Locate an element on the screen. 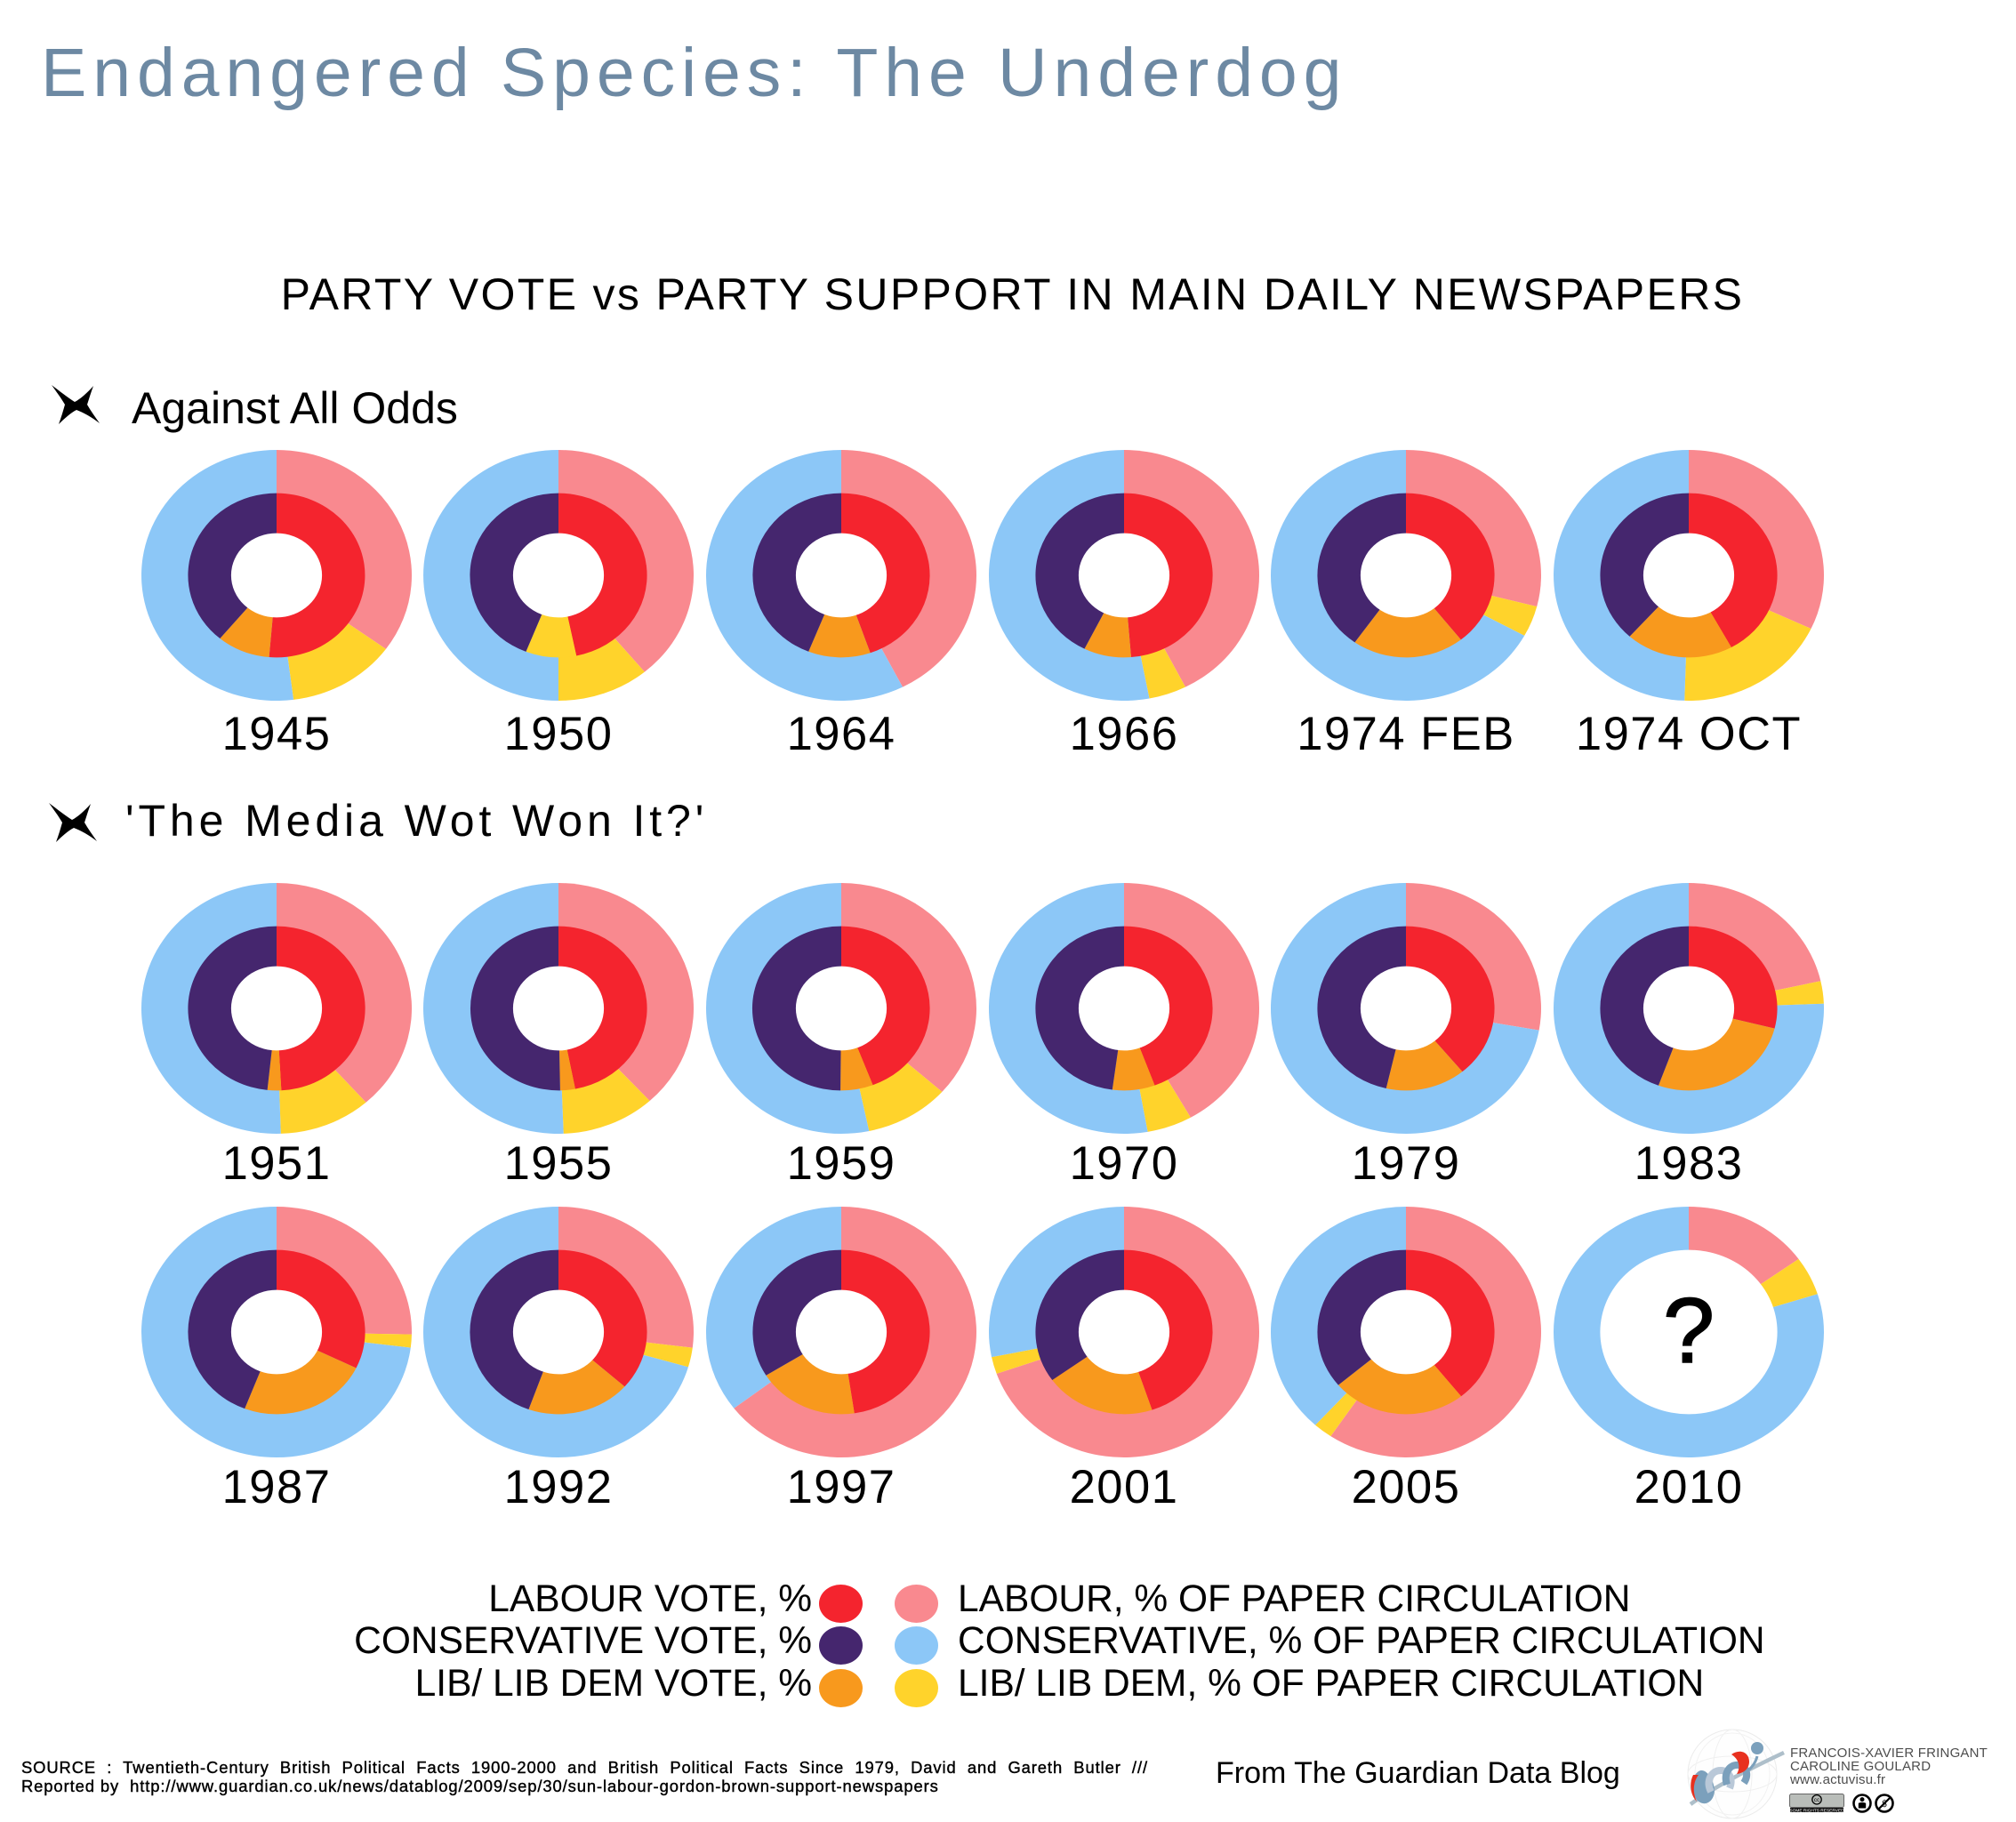 This screenshot has width=2016, height=1822. svg-text: cc is located at coordinates (1817, 1800).